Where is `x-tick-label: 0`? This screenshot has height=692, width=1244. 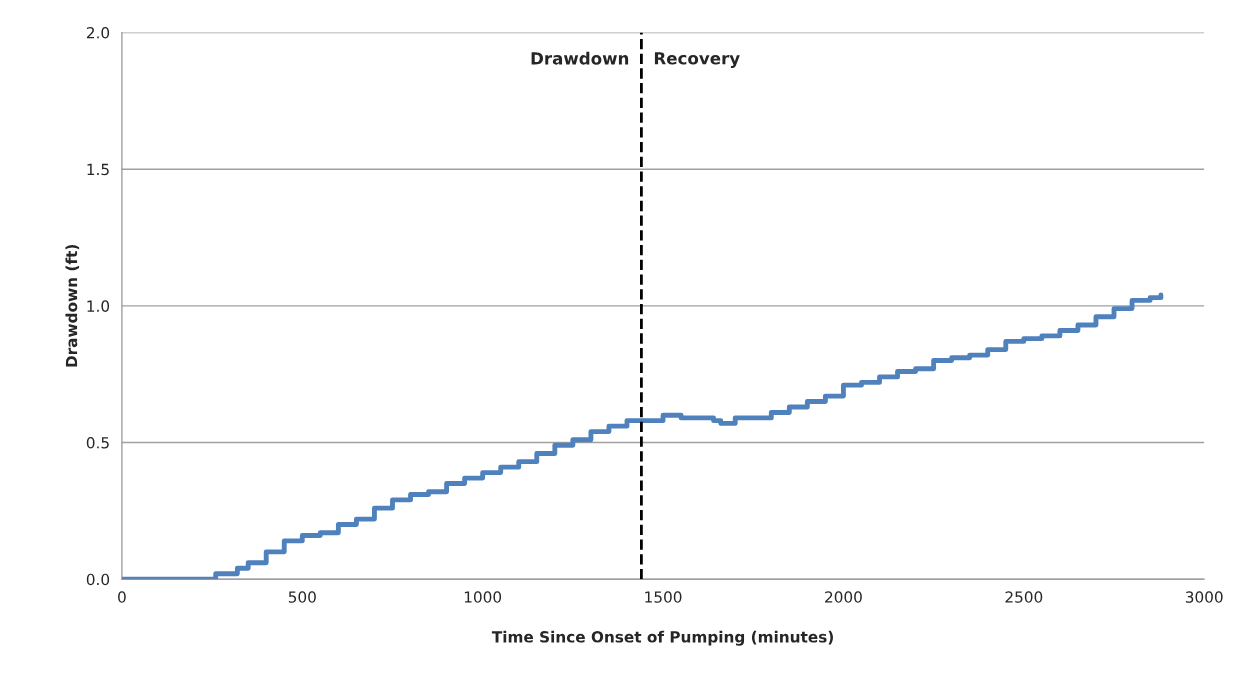
x-tick-label: 0 is located at coordinates (122, 597).